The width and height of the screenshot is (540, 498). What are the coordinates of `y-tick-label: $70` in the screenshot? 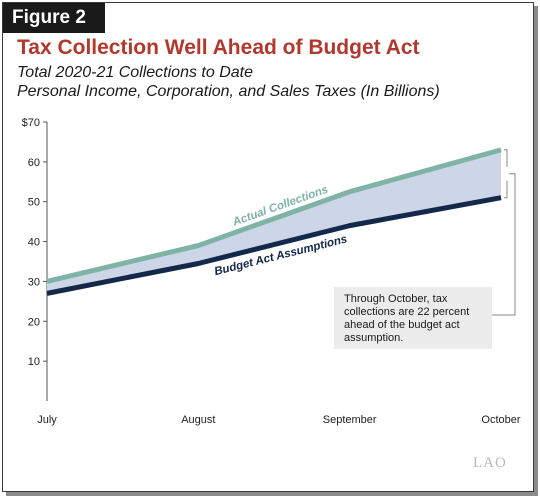 It's located at (31, 123).